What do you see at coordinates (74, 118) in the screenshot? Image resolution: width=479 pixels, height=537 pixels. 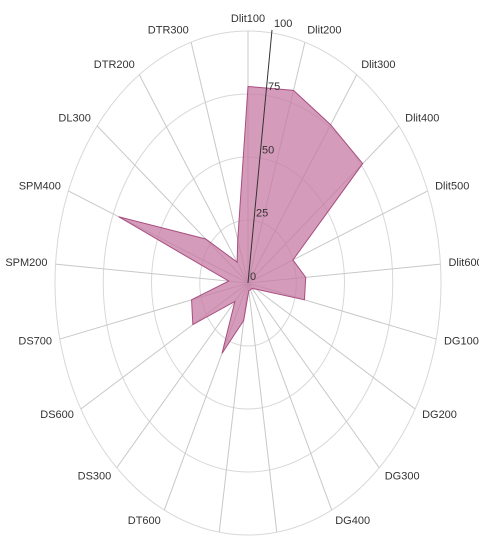 I see `category-label: DL300` at bounding box center [74, 118].